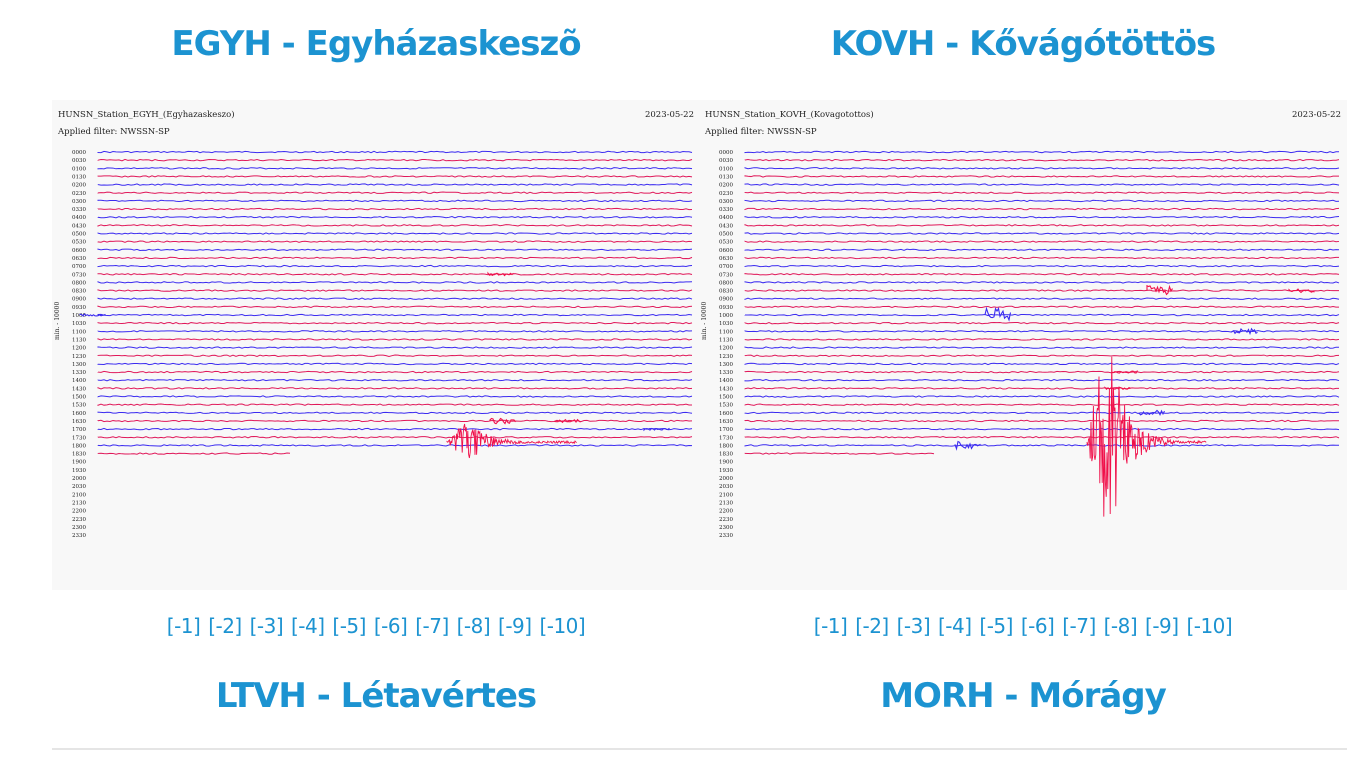 This screenshot has height=758, width=1347. I want to click on hour-tick-label: 2200, so click(79, 512).